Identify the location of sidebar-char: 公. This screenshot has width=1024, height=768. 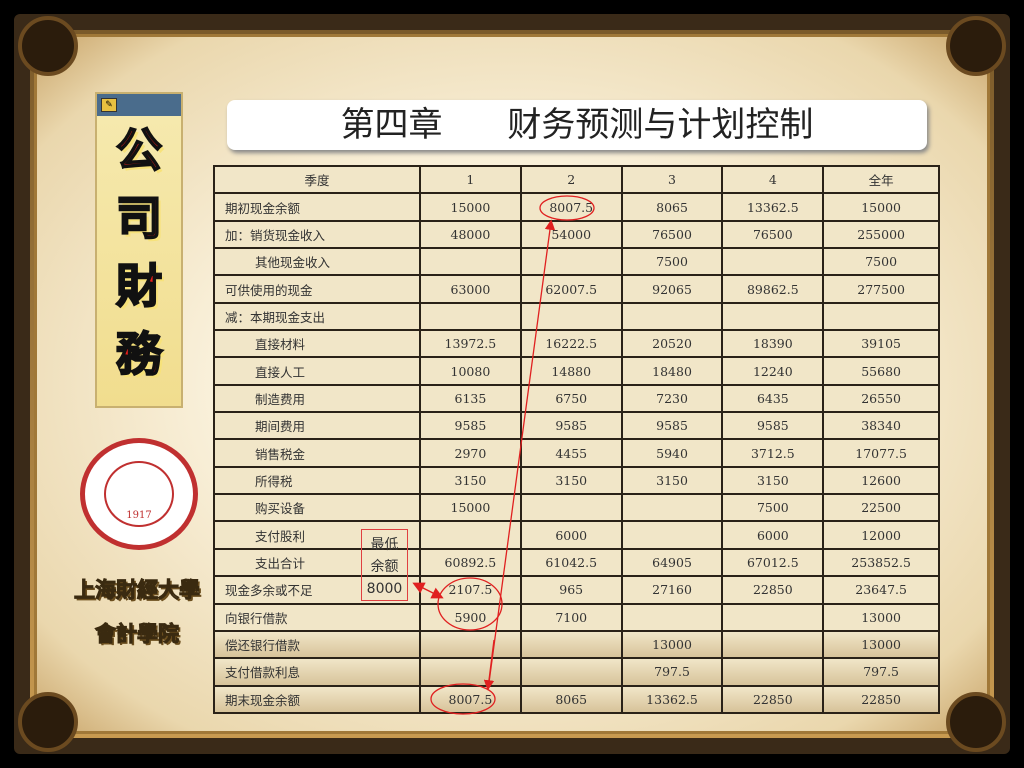
(139, 150).